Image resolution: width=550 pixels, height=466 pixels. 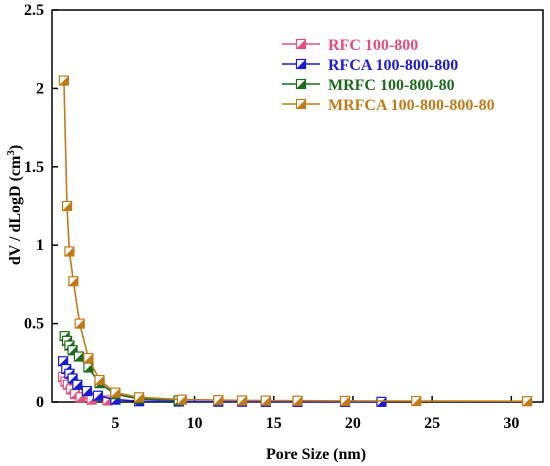 What do you see at coordinates (315, 414) in the screenshot?
I see `x-axis-ticks: 5 10 15 20 25 30` at bounding box center [315, 414].